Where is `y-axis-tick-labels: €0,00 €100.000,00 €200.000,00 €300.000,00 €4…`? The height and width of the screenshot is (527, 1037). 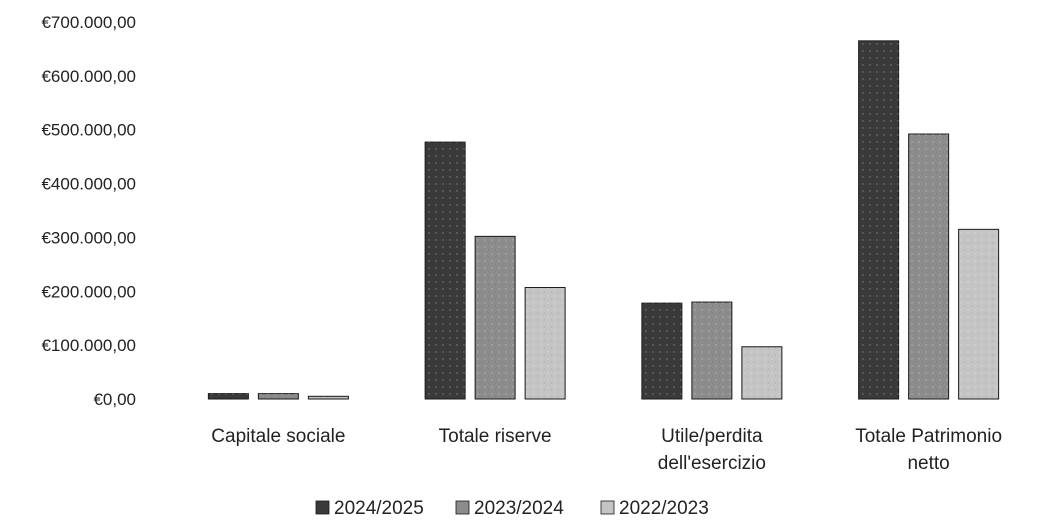
y-axis-tick-labels: €0,00 €100.000,00 €200.000,00 €300.000,00 €4… is located at coordinates (88, 211).